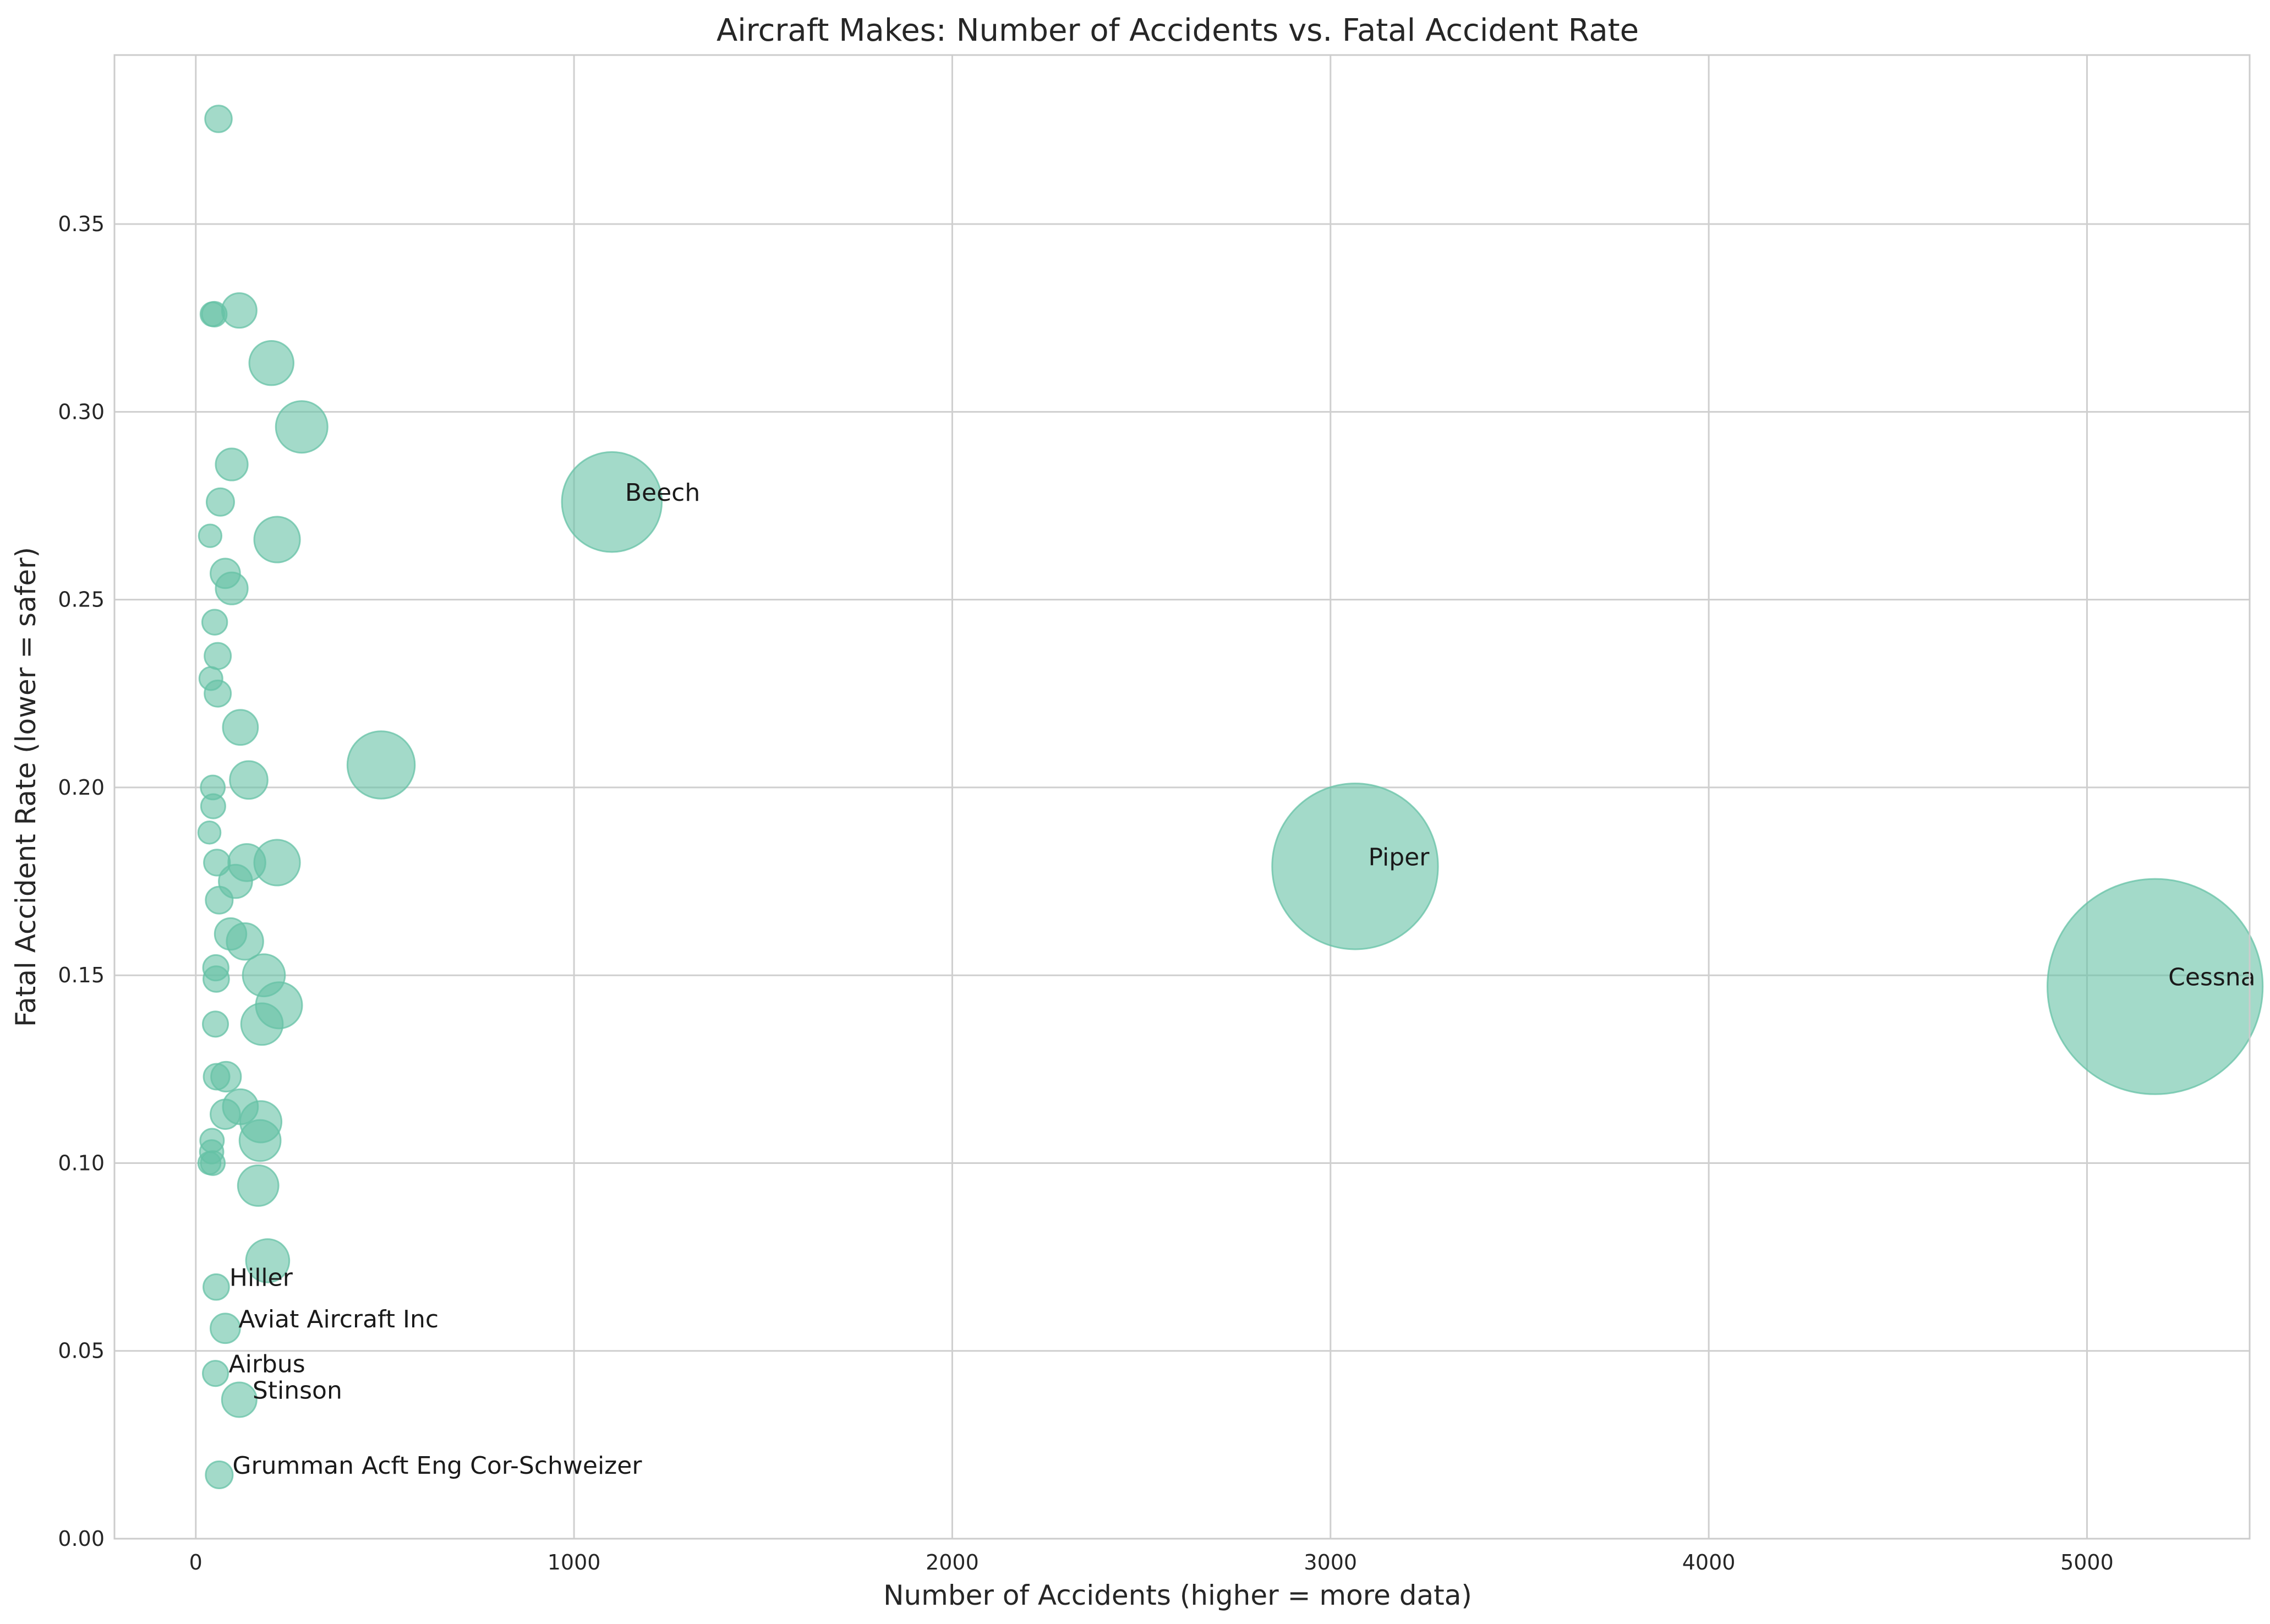 The image size is (2270, 1624). Describe the element at coordinates (81, 600) in the screenshot. I see `y-tick-label: 0.25` at that location.